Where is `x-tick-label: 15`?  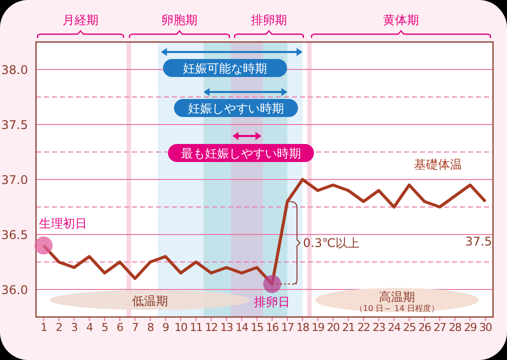
x-tick-label: 15 is located at coordinates (257, 327).